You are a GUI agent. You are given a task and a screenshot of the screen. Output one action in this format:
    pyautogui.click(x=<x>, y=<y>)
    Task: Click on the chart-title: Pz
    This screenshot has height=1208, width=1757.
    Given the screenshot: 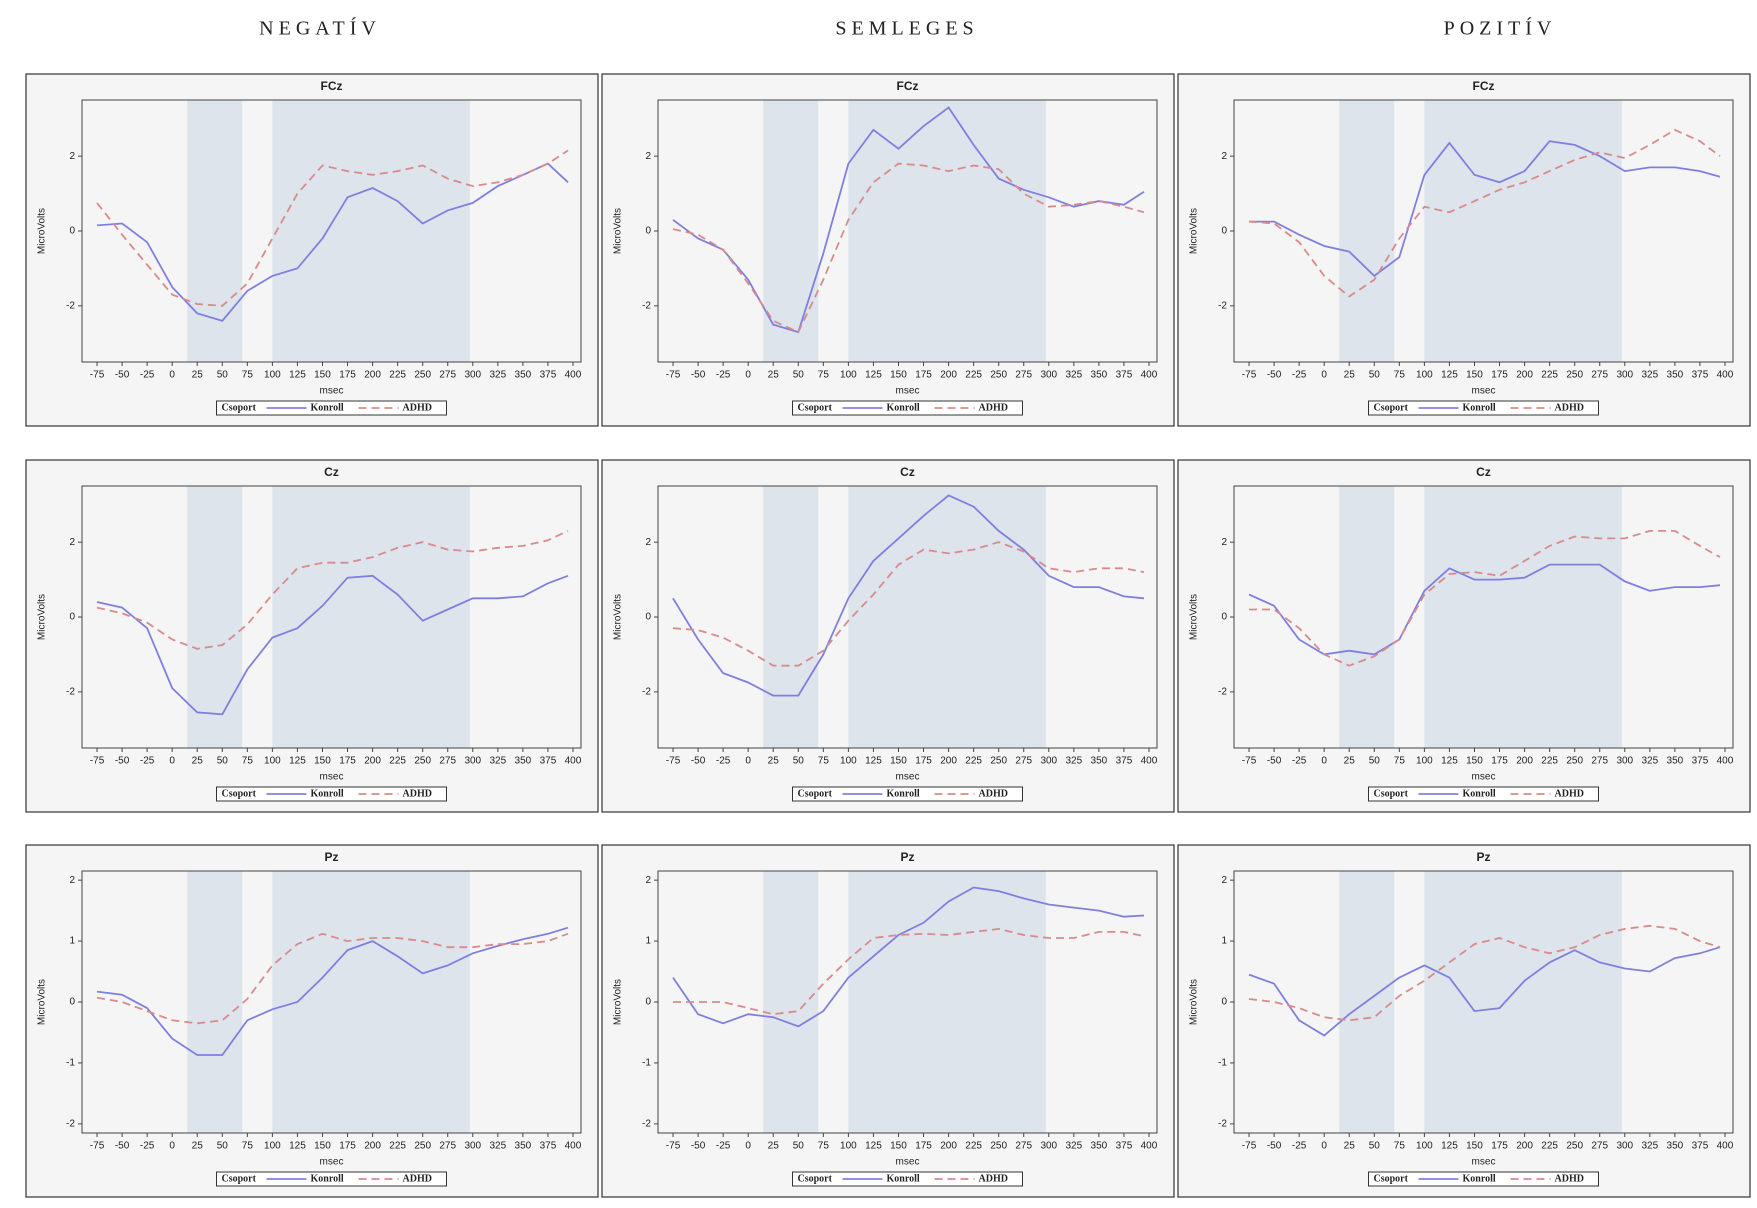 What is the action you would take?
    pyautogui.click(x=1483, y=857)
    